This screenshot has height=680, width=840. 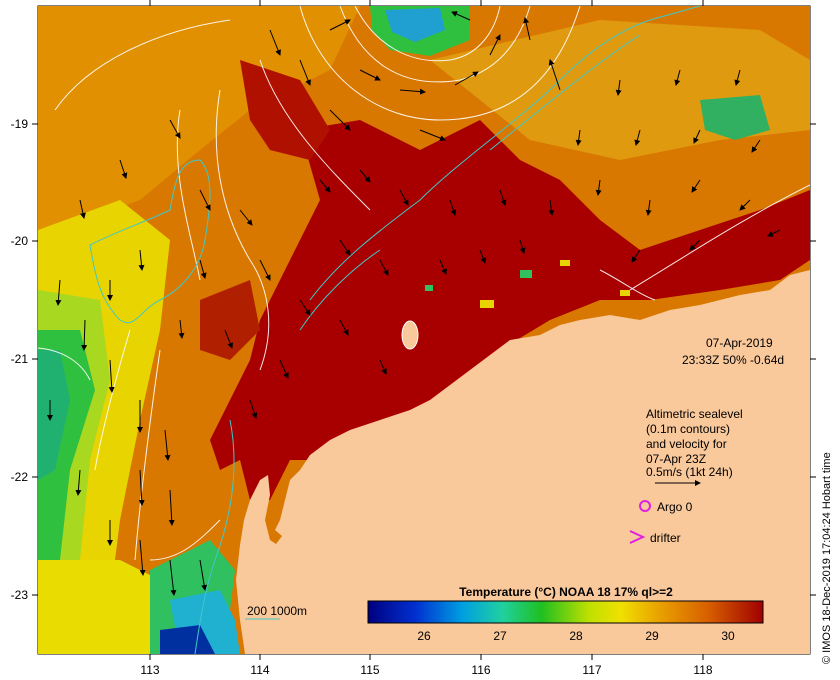 I want to click on legend-line: 07-Apr 23Z, so click(x=676, y=459).